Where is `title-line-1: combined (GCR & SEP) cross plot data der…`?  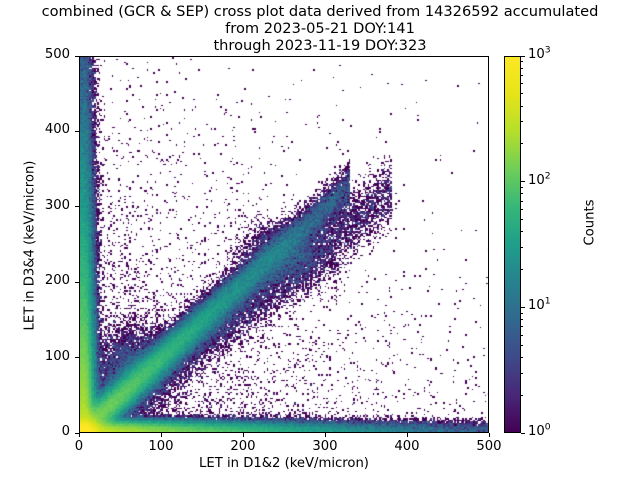 title-line-1: combined (GCR & SEP) cross plot data der… is located at coordinates (320, 11).